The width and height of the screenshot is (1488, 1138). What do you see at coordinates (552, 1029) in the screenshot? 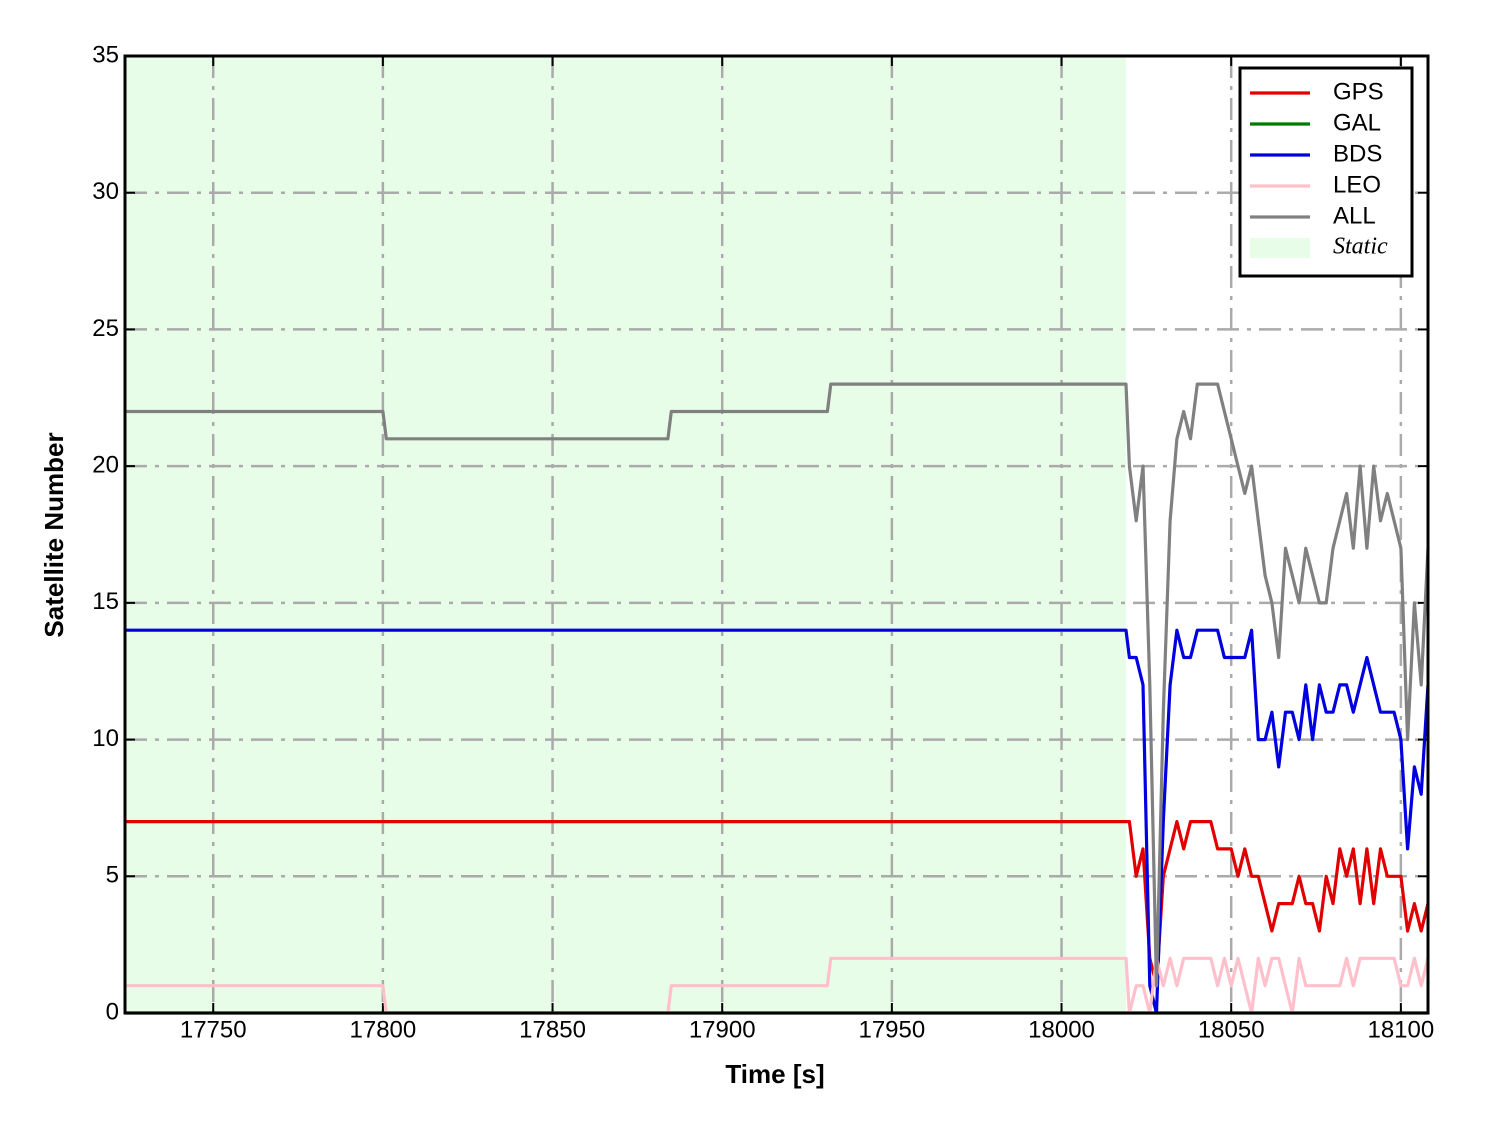
I see `x-tick-label: 17850` at bounding box center [552, 1029].